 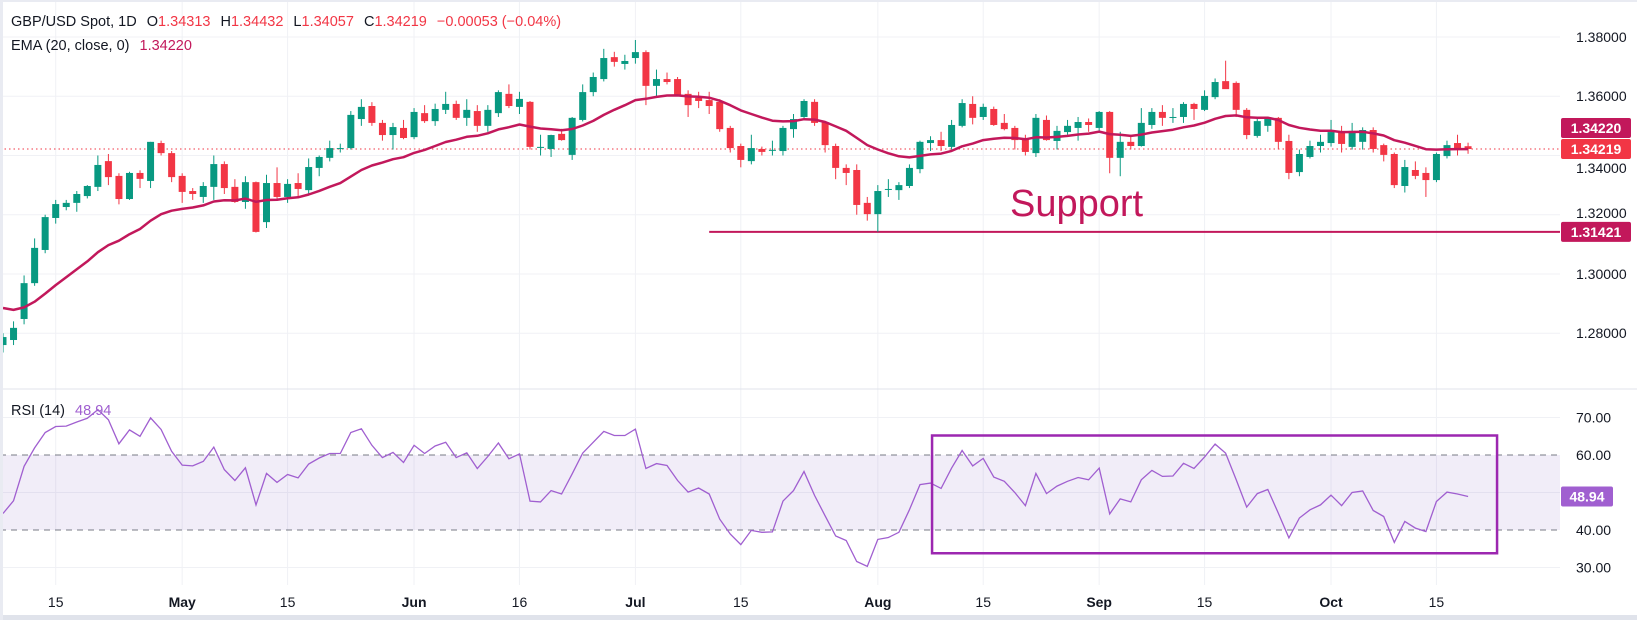 I want to click on rsi-legend: RSI (14) 48.94, so click(x=61, y=411).